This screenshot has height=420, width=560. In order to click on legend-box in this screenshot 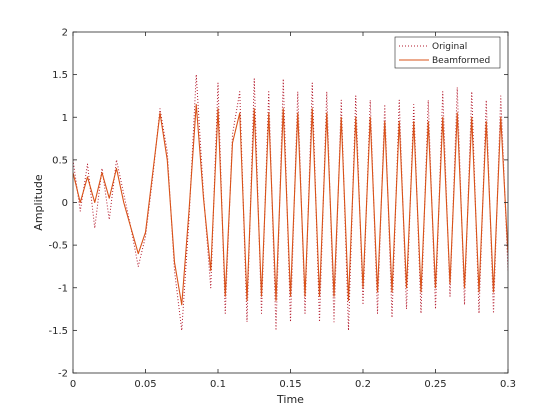, I will do `click(447, 52)`.